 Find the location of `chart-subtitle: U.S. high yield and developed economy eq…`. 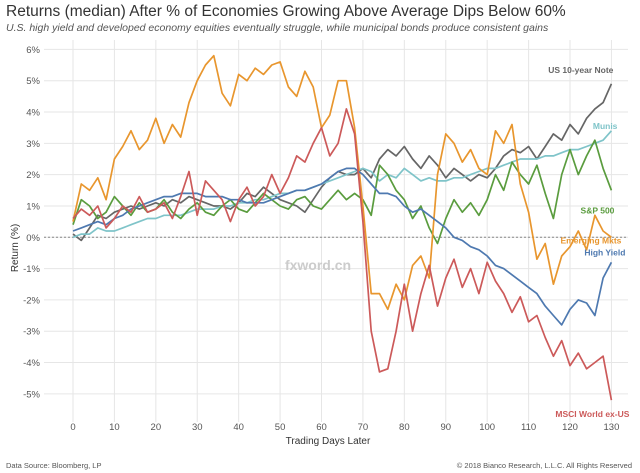

chart-subtitle: U.S. high yield and developed economy eq… is located at coordinates (277, 28).